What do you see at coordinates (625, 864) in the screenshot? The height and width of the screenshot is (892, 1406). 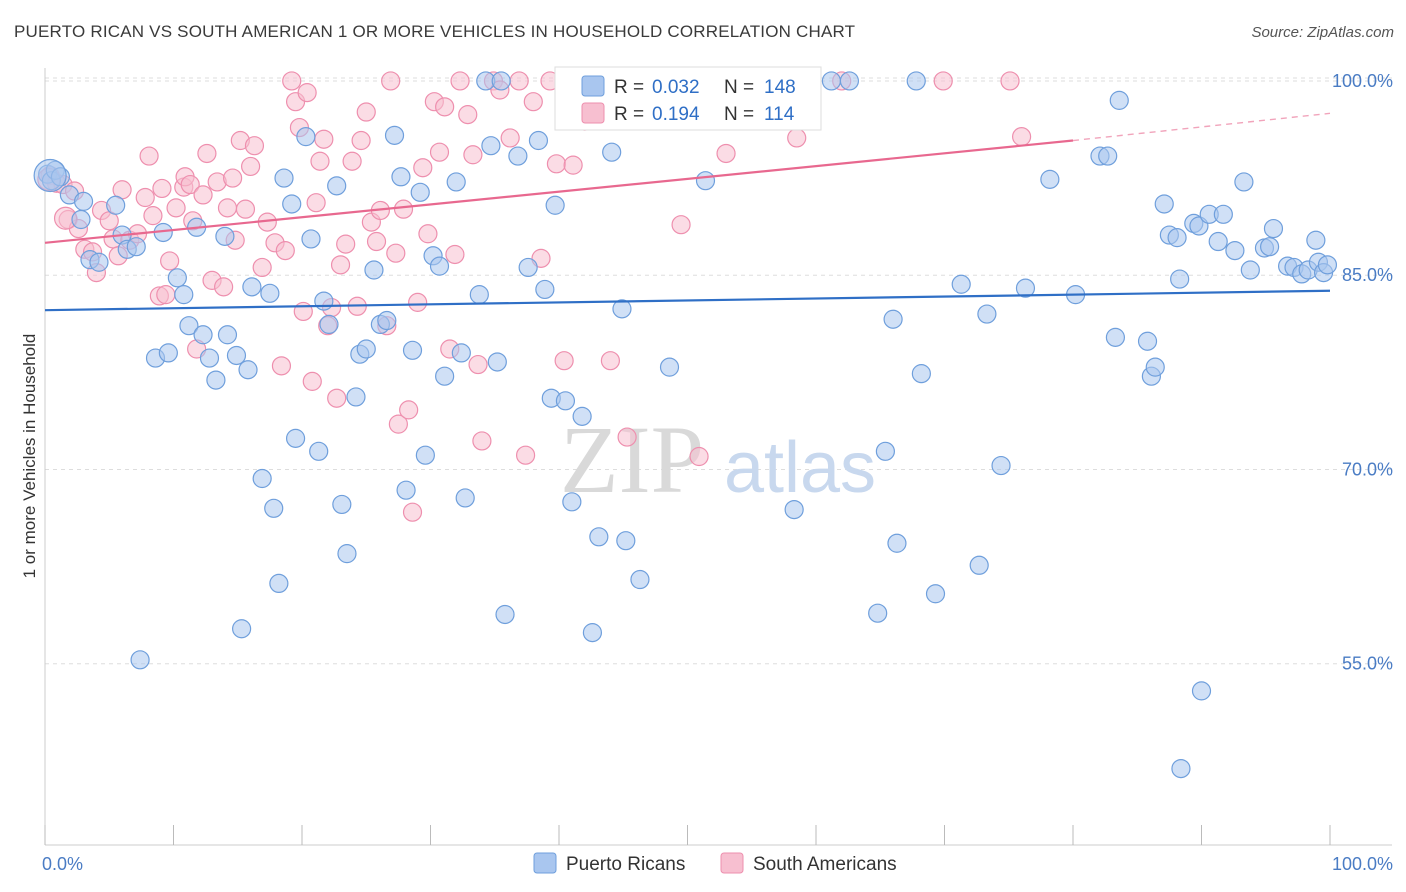 I see `legend-label-puerto-ricans: Puerto Ricans` at bounding box center [625, 864].